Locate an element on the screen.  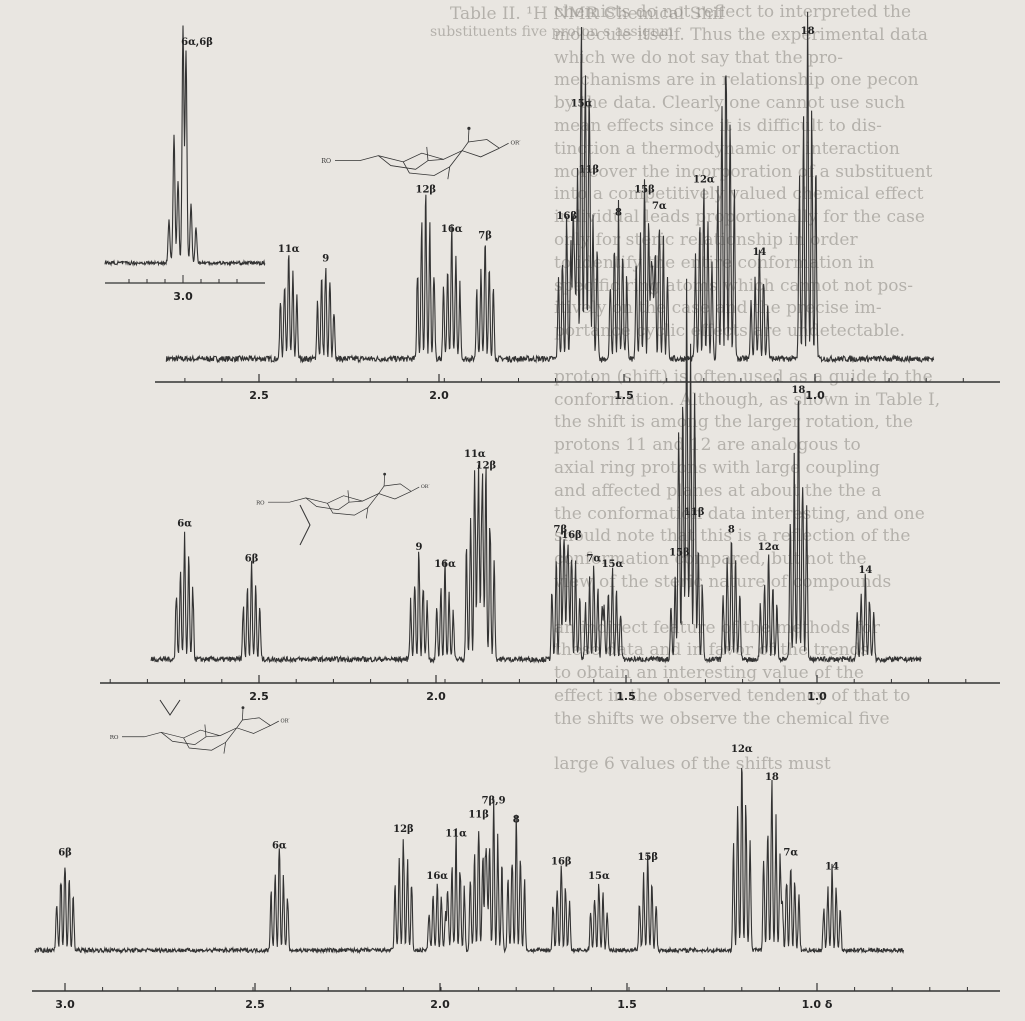
steroid-structure-top: RO OR′ is located at coordinates (421, 153).